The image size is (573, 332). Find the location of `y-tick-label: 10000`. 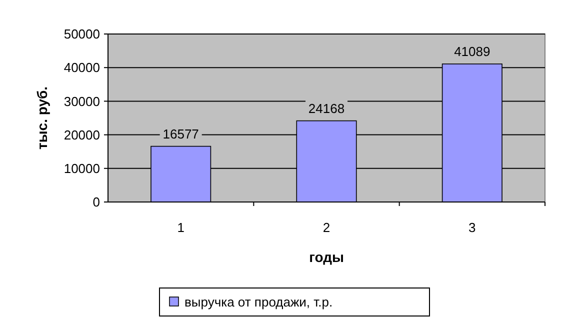

y-tick-label: 10000 is located at coordinates (82, 168).